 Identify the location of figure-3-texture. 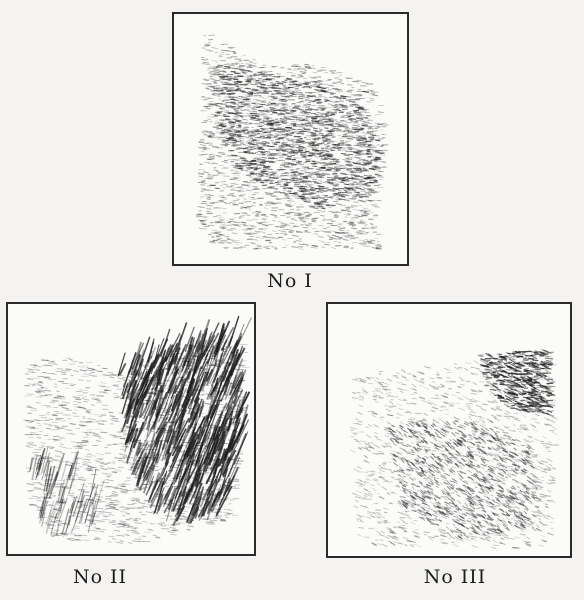
(455, 449).